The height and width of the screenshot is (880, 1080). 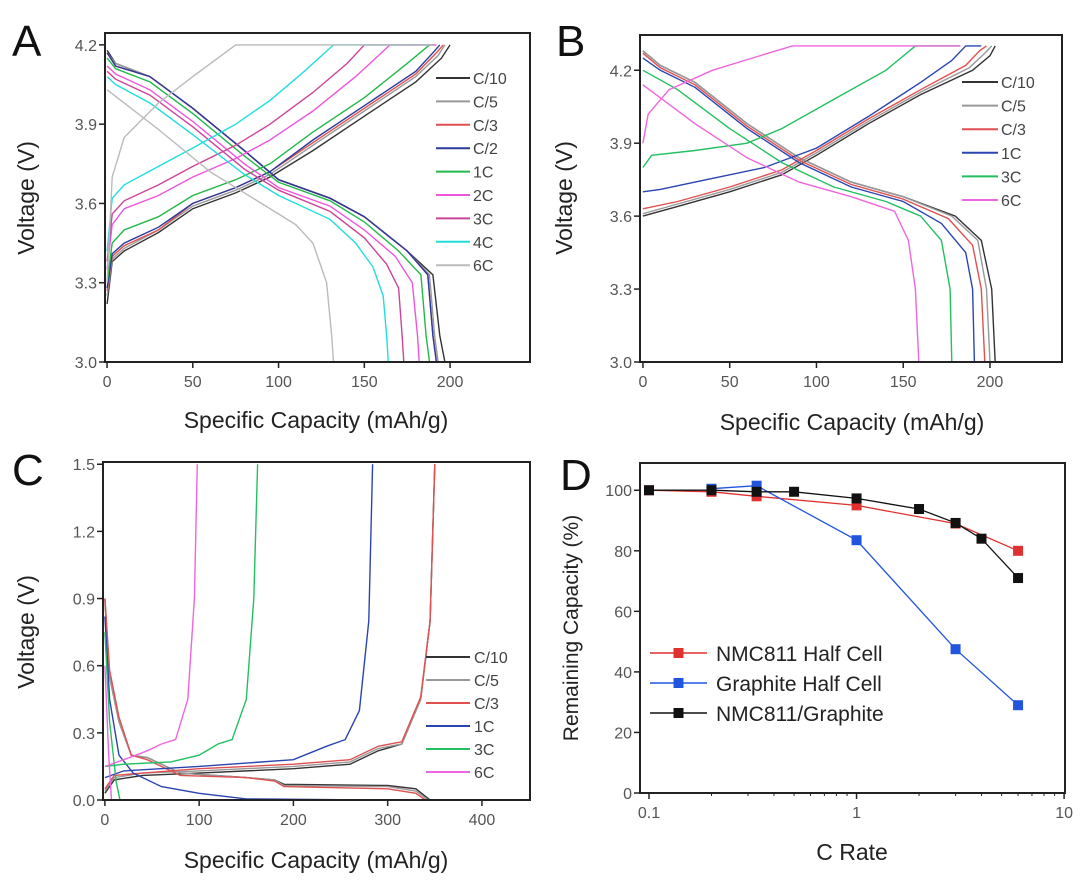 I want to click on panel-label-d: D, so click(x=576, y=475).